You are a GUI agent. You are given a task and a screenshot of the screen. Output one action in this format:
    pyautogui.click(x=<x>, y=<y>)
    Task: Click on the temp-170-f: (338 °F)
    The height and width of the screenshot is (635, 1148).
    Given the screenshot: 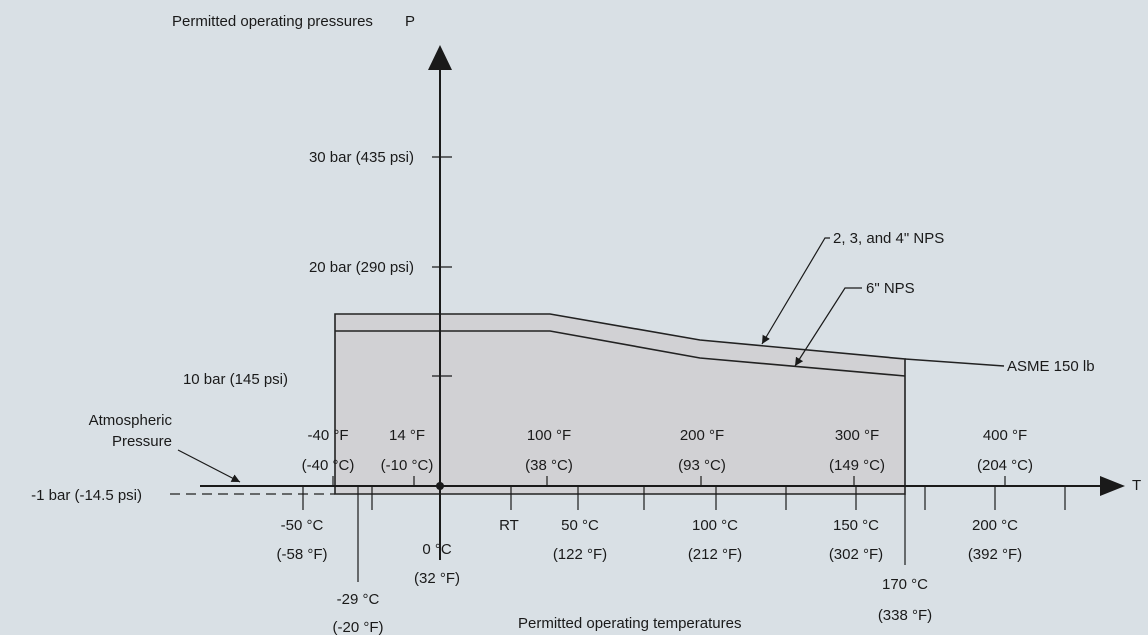 What is the action you would take?
    pyautogui.click(x=905, y=615)
    